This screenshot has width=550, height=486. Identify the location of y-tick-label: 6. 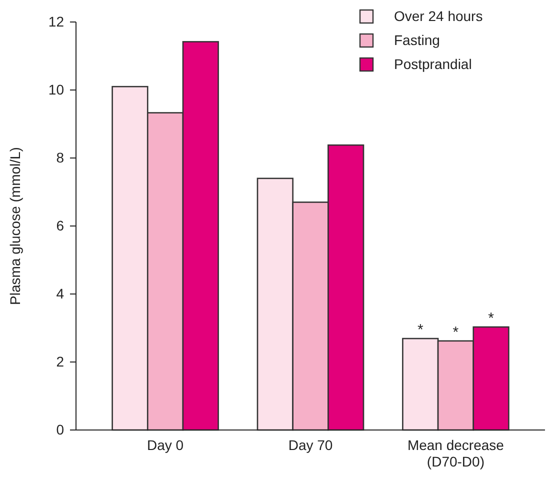
(60, 225).